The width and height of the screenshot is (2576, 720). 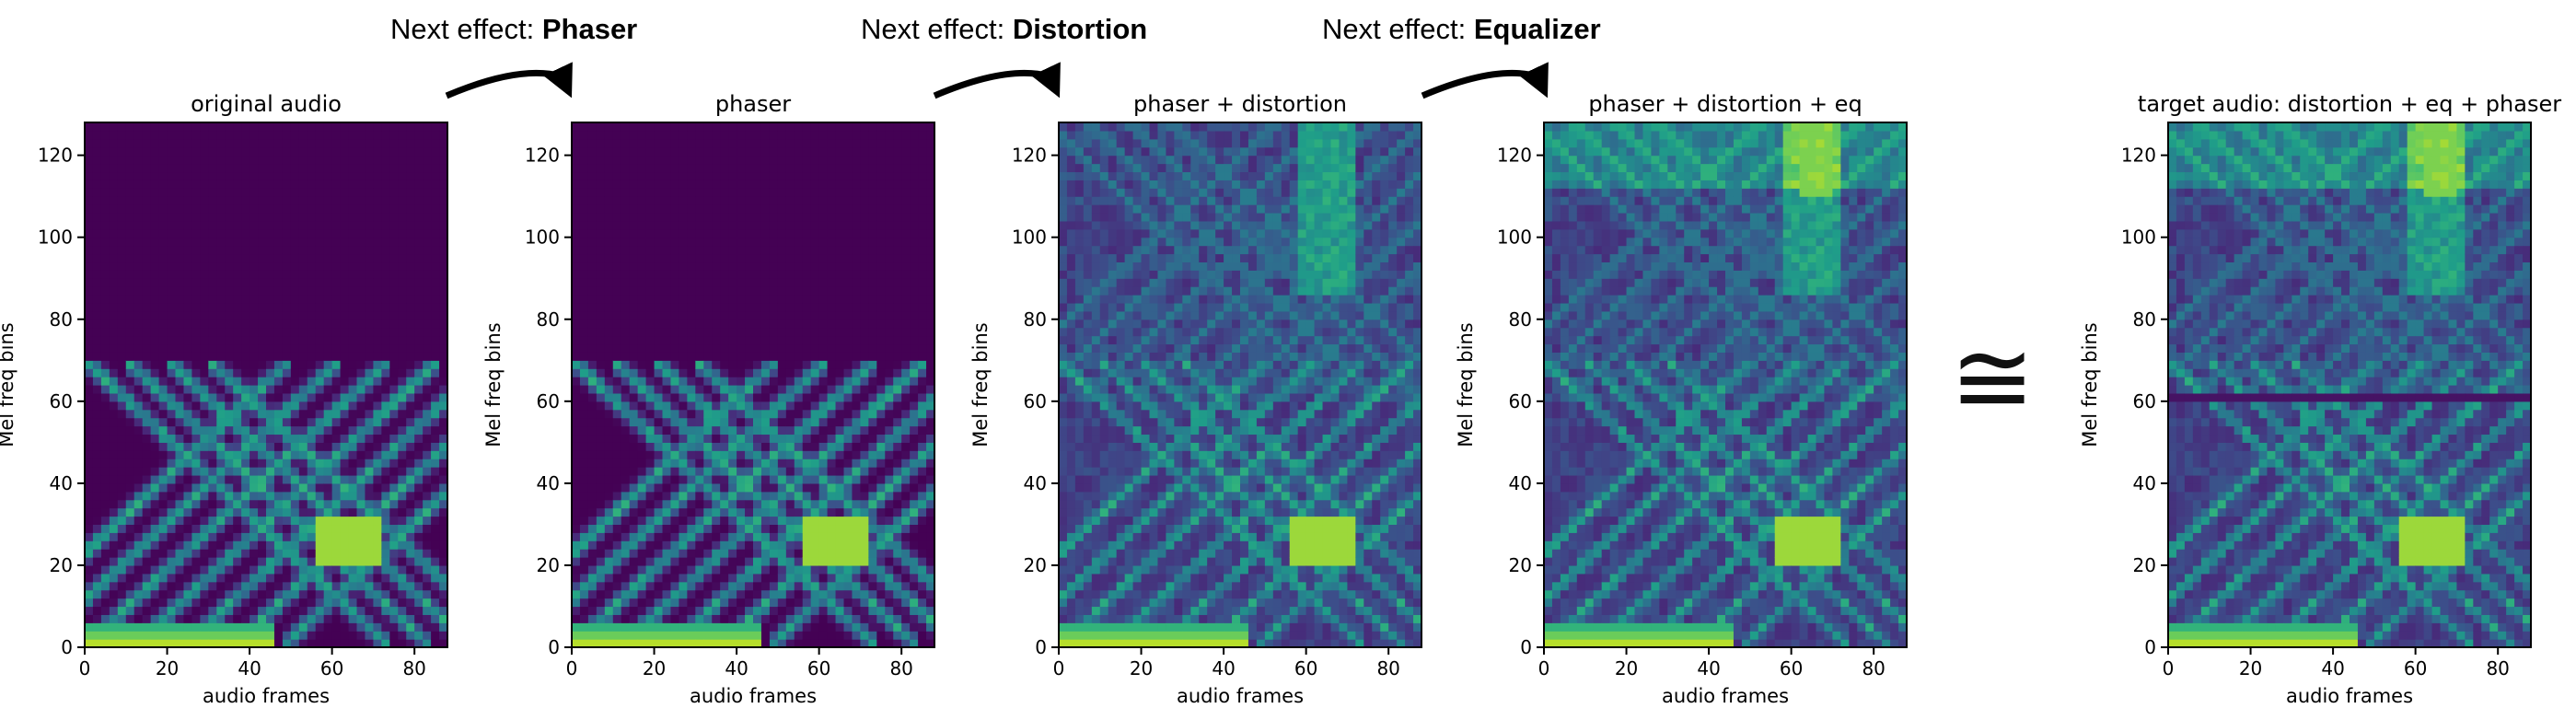 What do you see at coordinates (331, 668) in the screenshot?
I see `x-tick-label: 60` at bounding box center [331, 668].